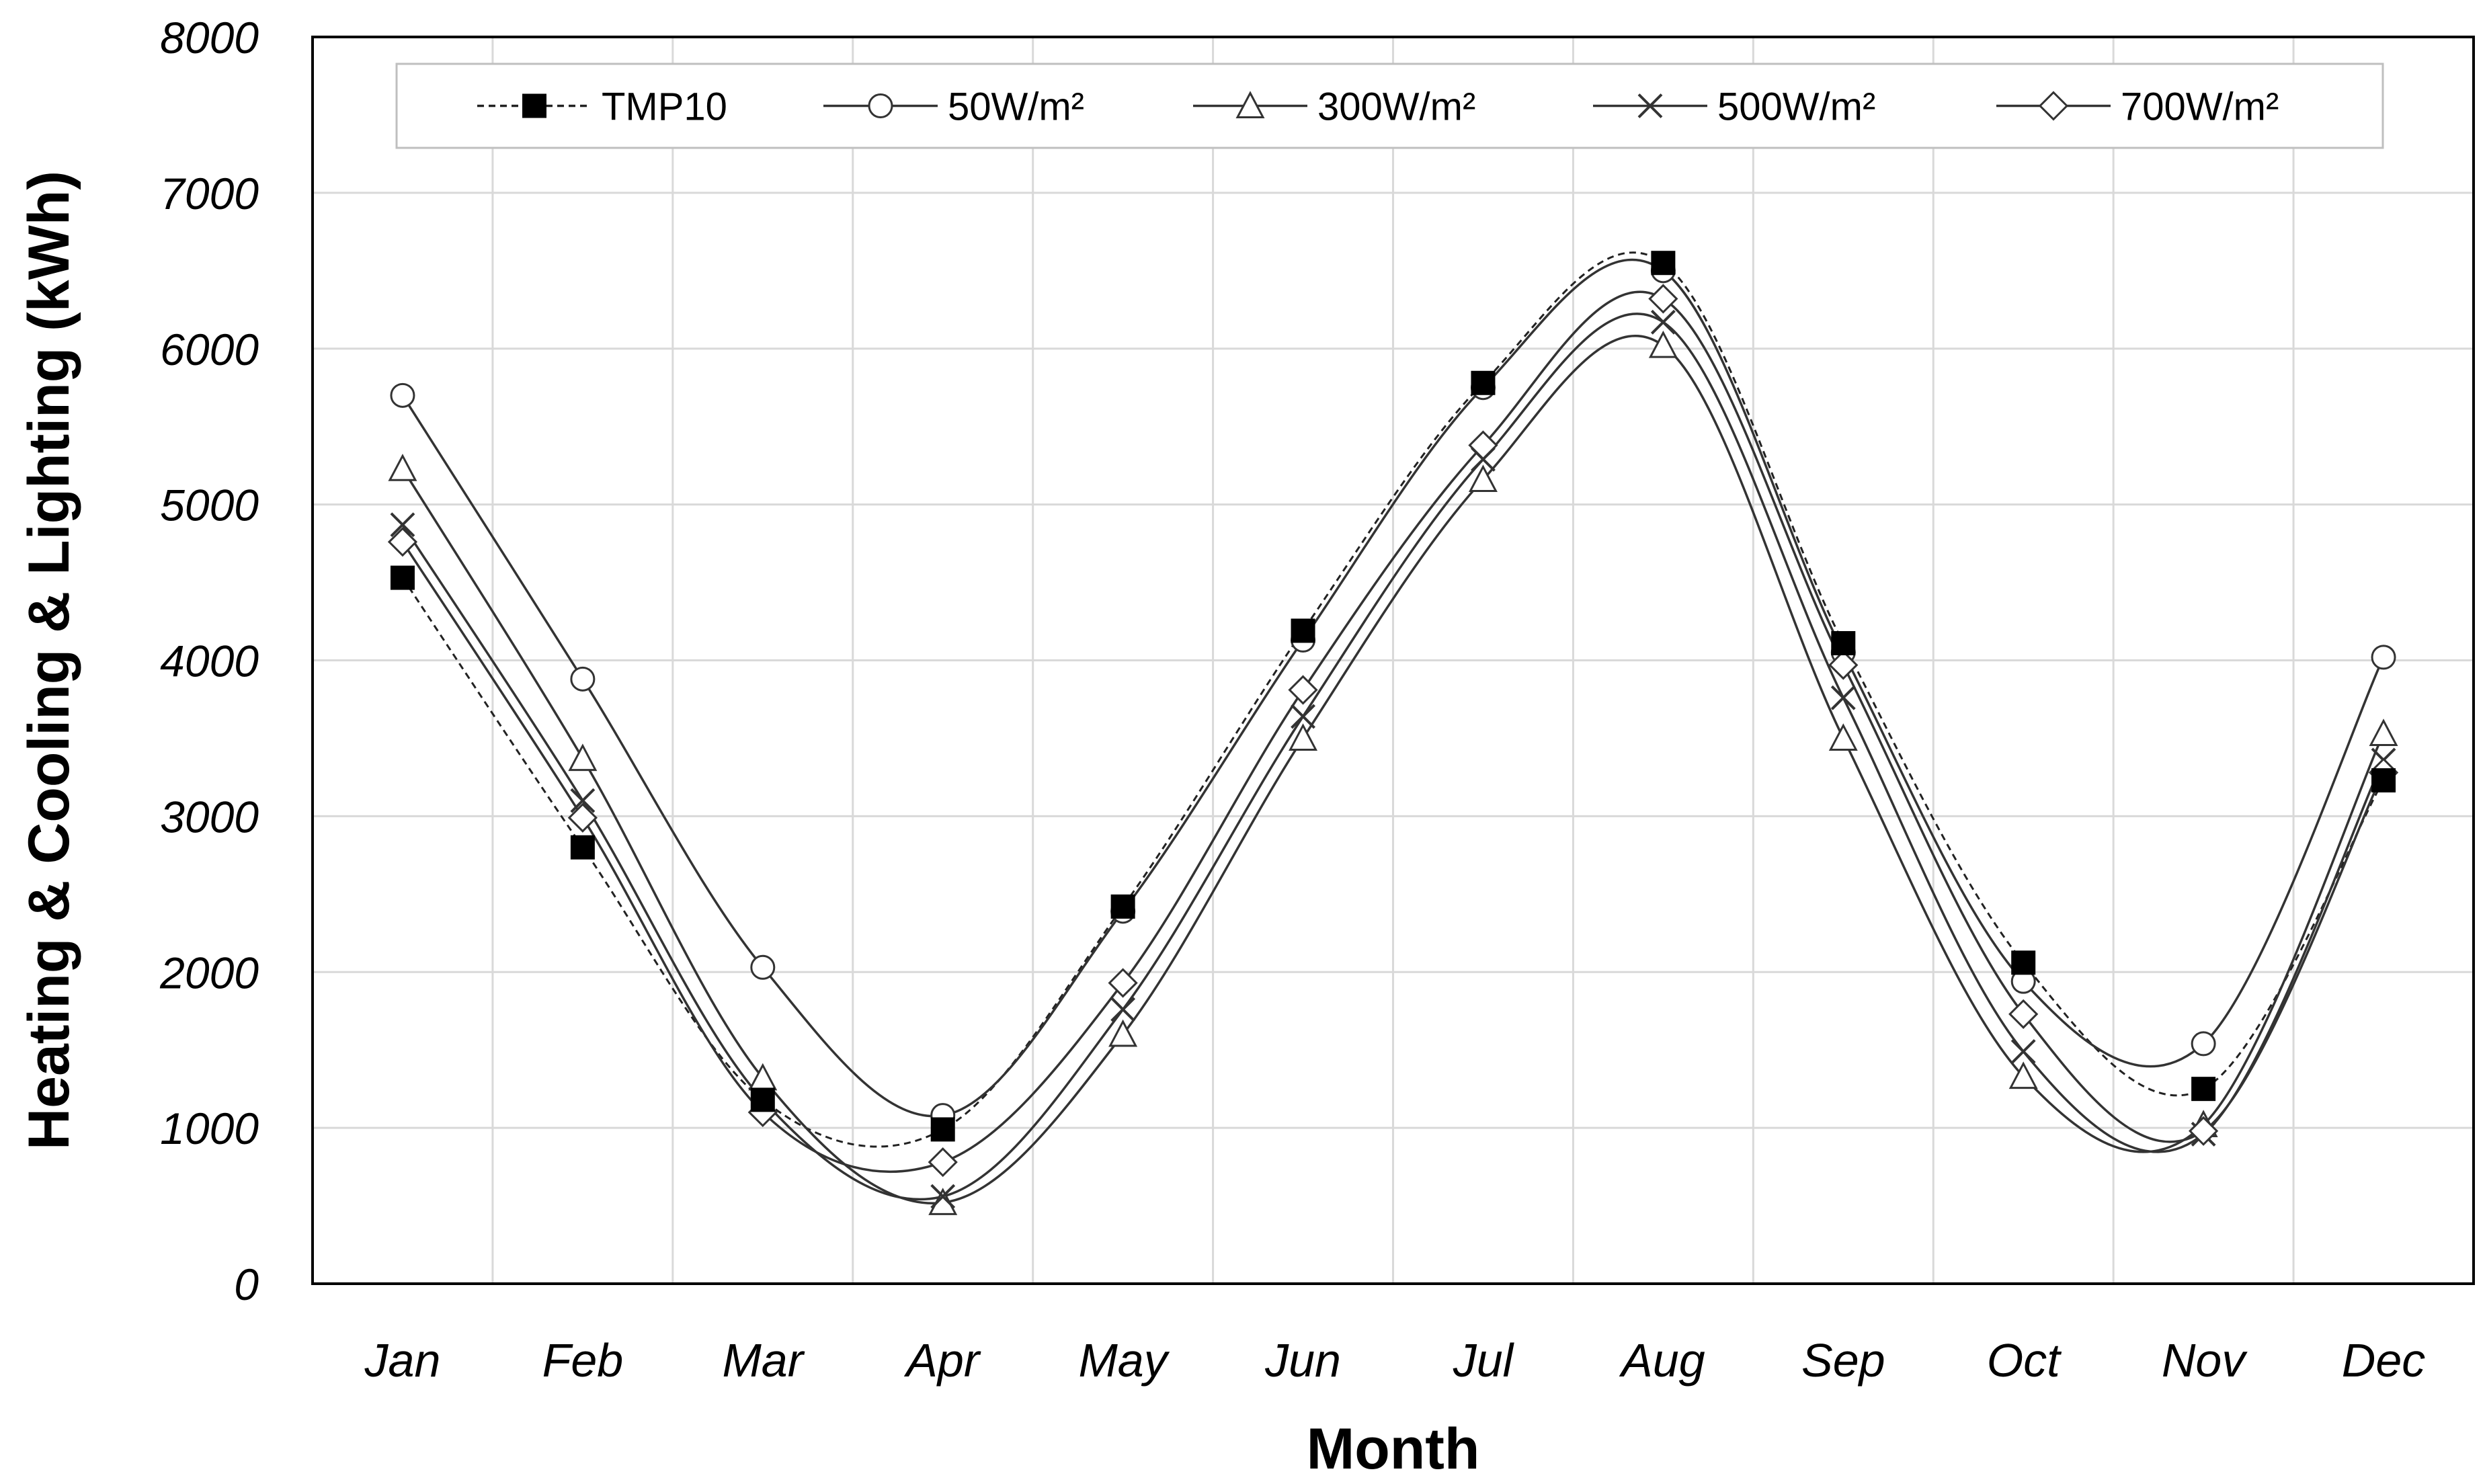 Image resolution: width=2485 pixels, height=1484 pixels. What do you see at coordinates (2205, 1360) in the screenshot?
I see `x-tick-label: Nov` at bounding box center [2205, 1360].